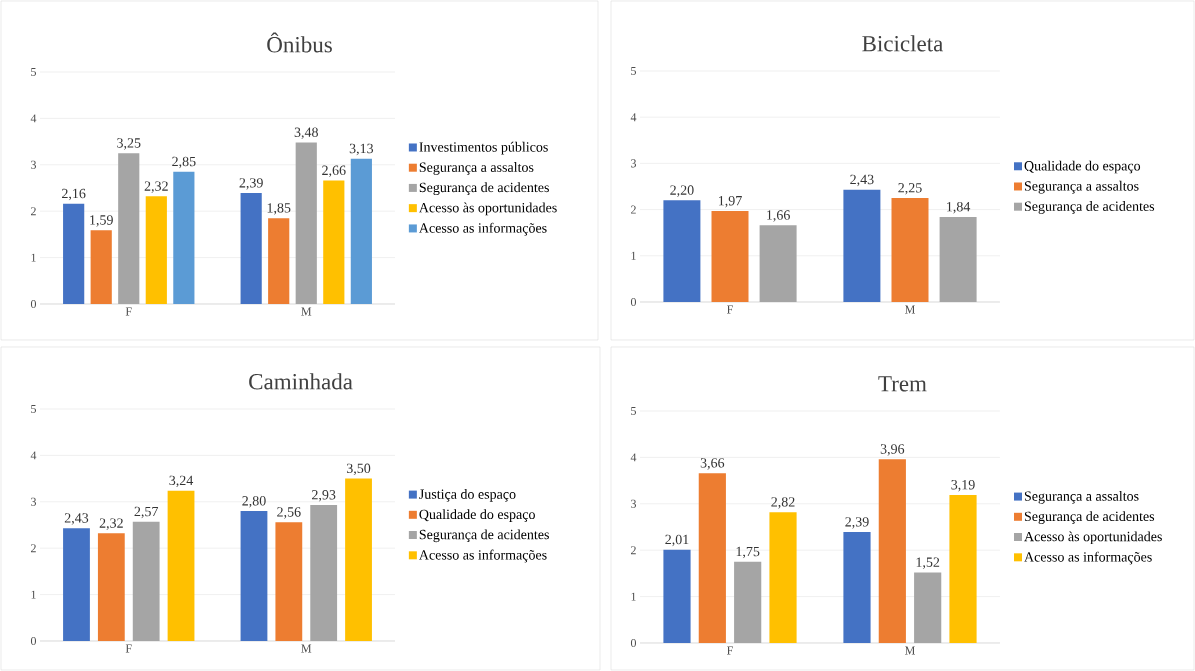 The width and height of the screenshot is (1195, 671). Describe the element at coordinates (184, 162) in the screenshot. I see `data-label: 2,85` at that location.